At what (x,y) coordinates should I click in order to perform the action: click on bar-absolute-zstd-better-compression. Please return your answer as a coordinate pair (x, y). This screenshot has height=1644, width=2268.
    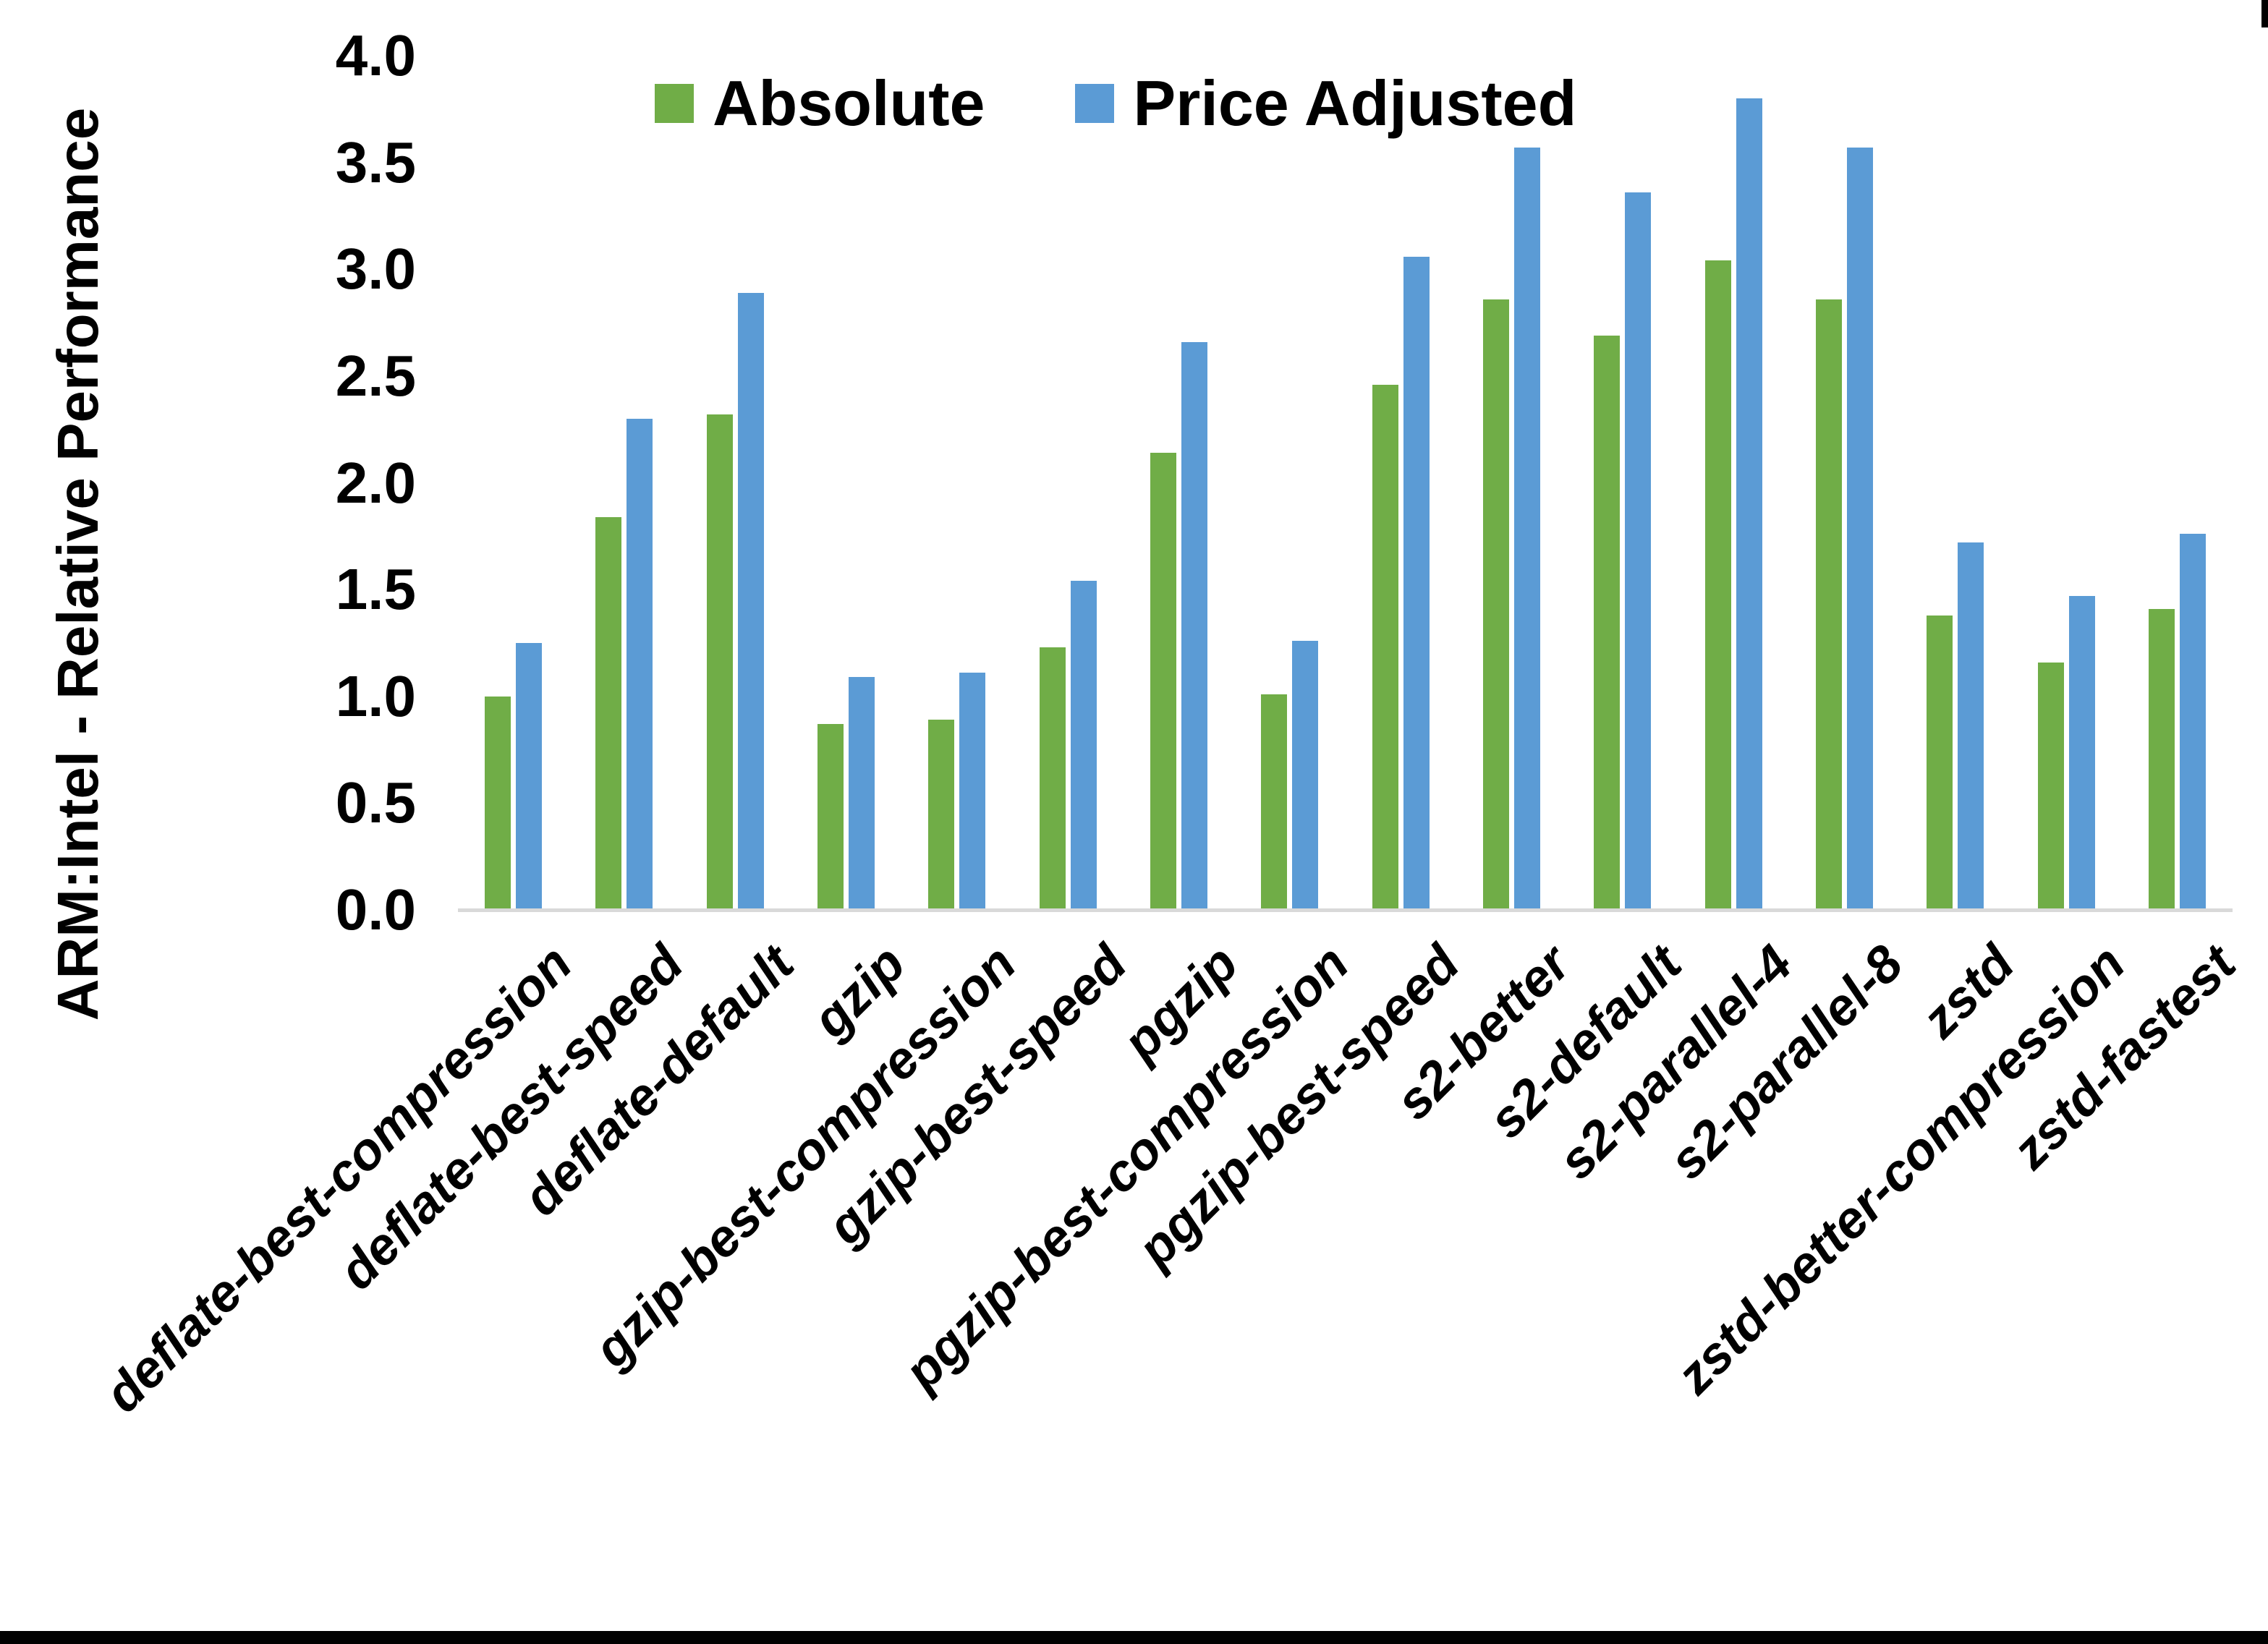
    Looking at the image, I should click on (2050, 786).